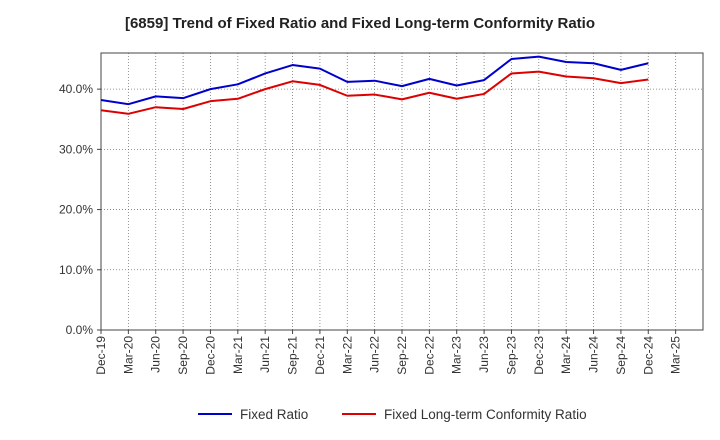 The width and height of the screenshot is (720, 440). I want to click on x-tick-label: Dec-21, so click(320, 355).